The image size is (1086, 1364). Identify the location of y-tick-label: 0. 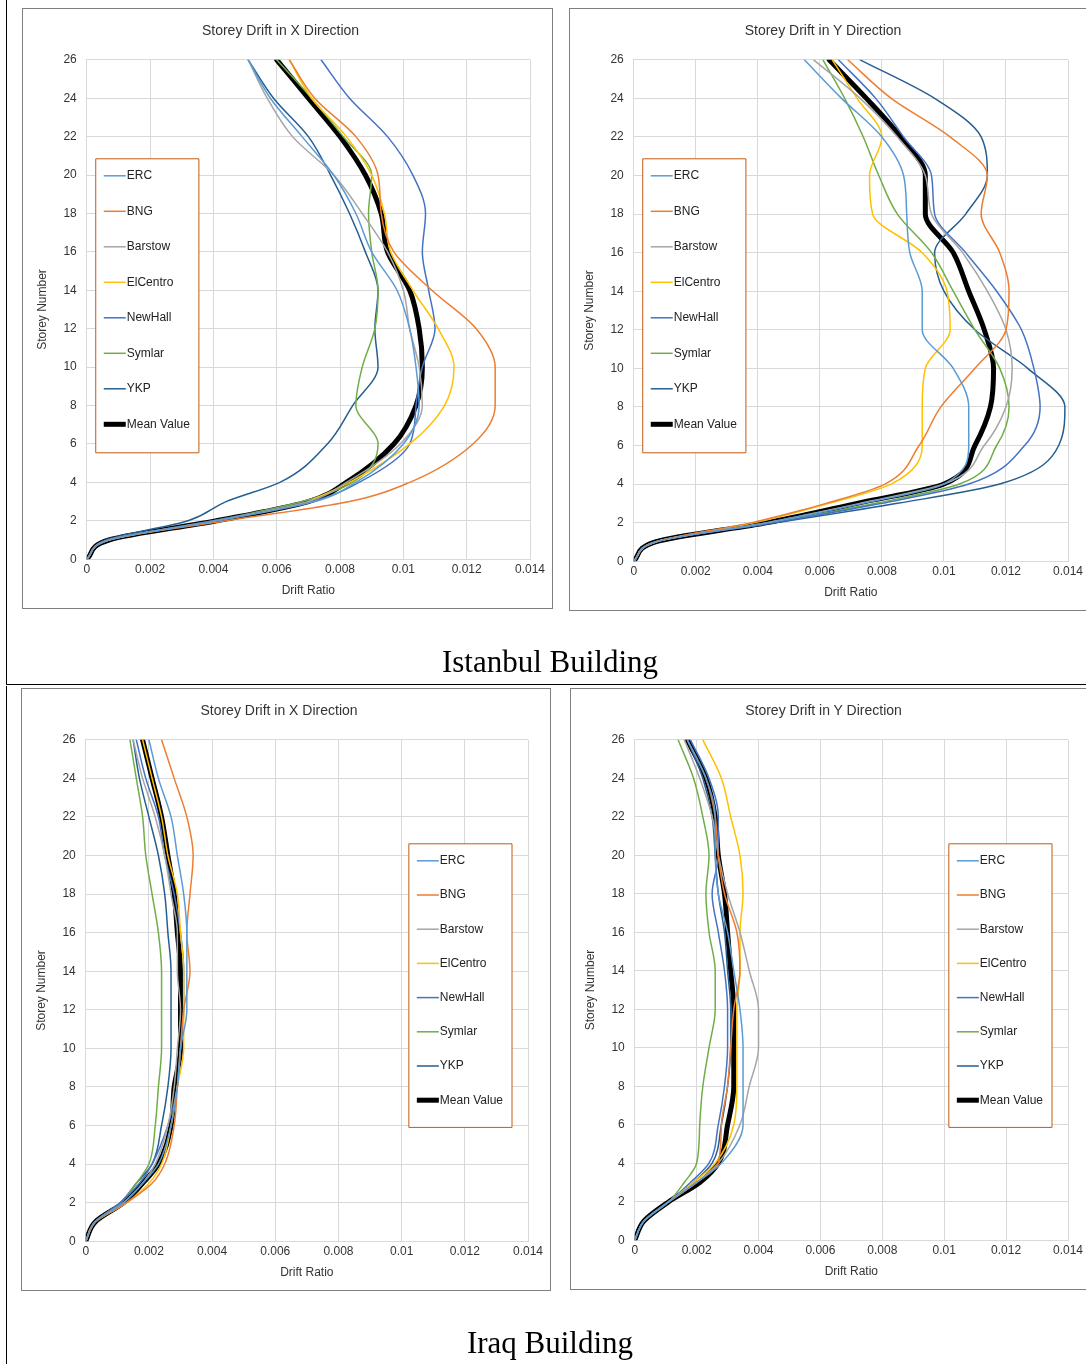
(622, 1239).